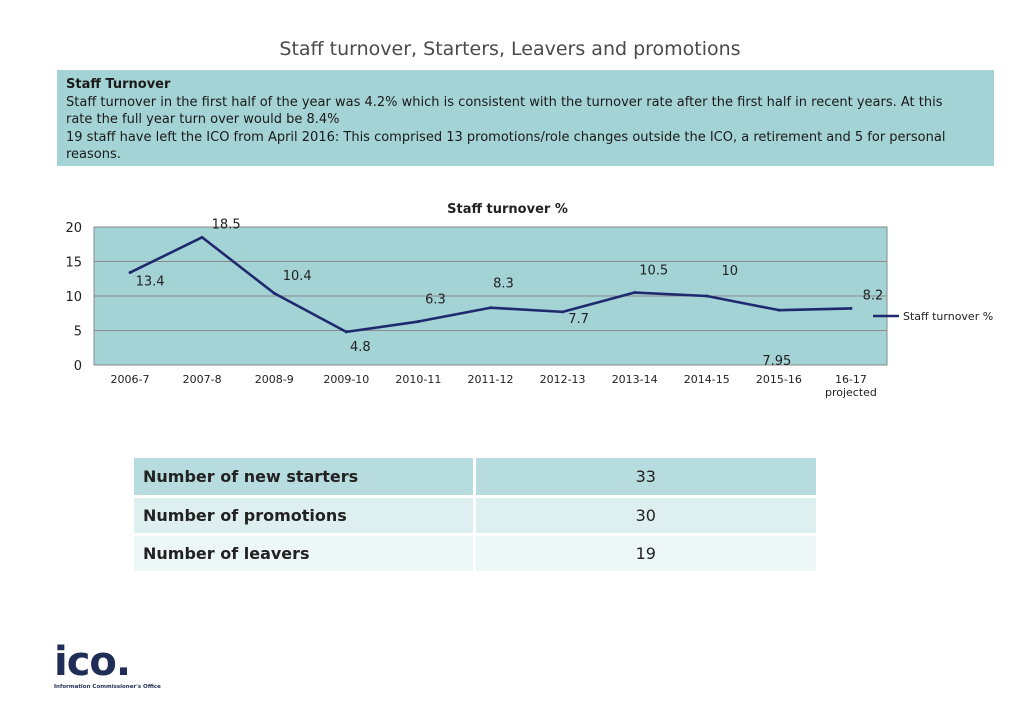 This screenshot has width=1024, height=709. What do you see at coordinates (202, 379) in the screenshot?
I see `x-tick-label: 2007-8` at bounding box center [202, 379].